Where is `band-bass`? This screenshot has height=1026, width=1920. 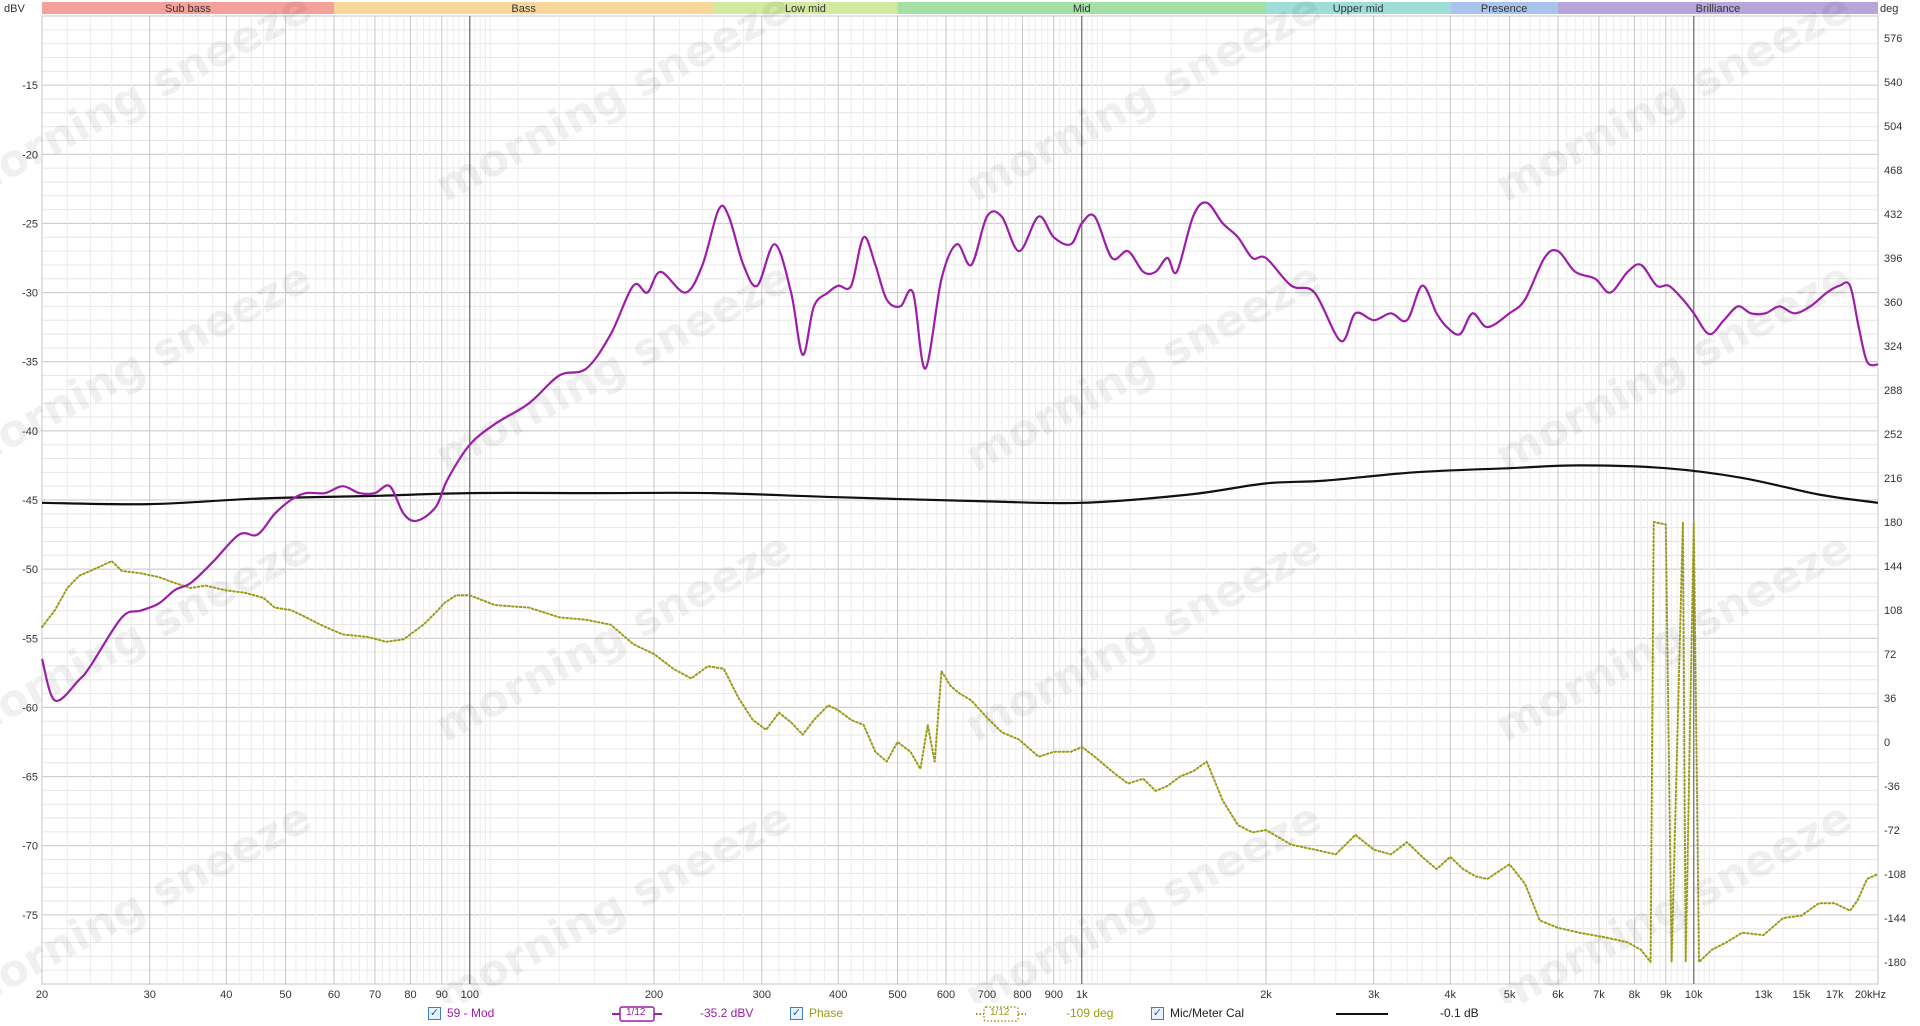 band-bass is located at coordinates (523, 8).